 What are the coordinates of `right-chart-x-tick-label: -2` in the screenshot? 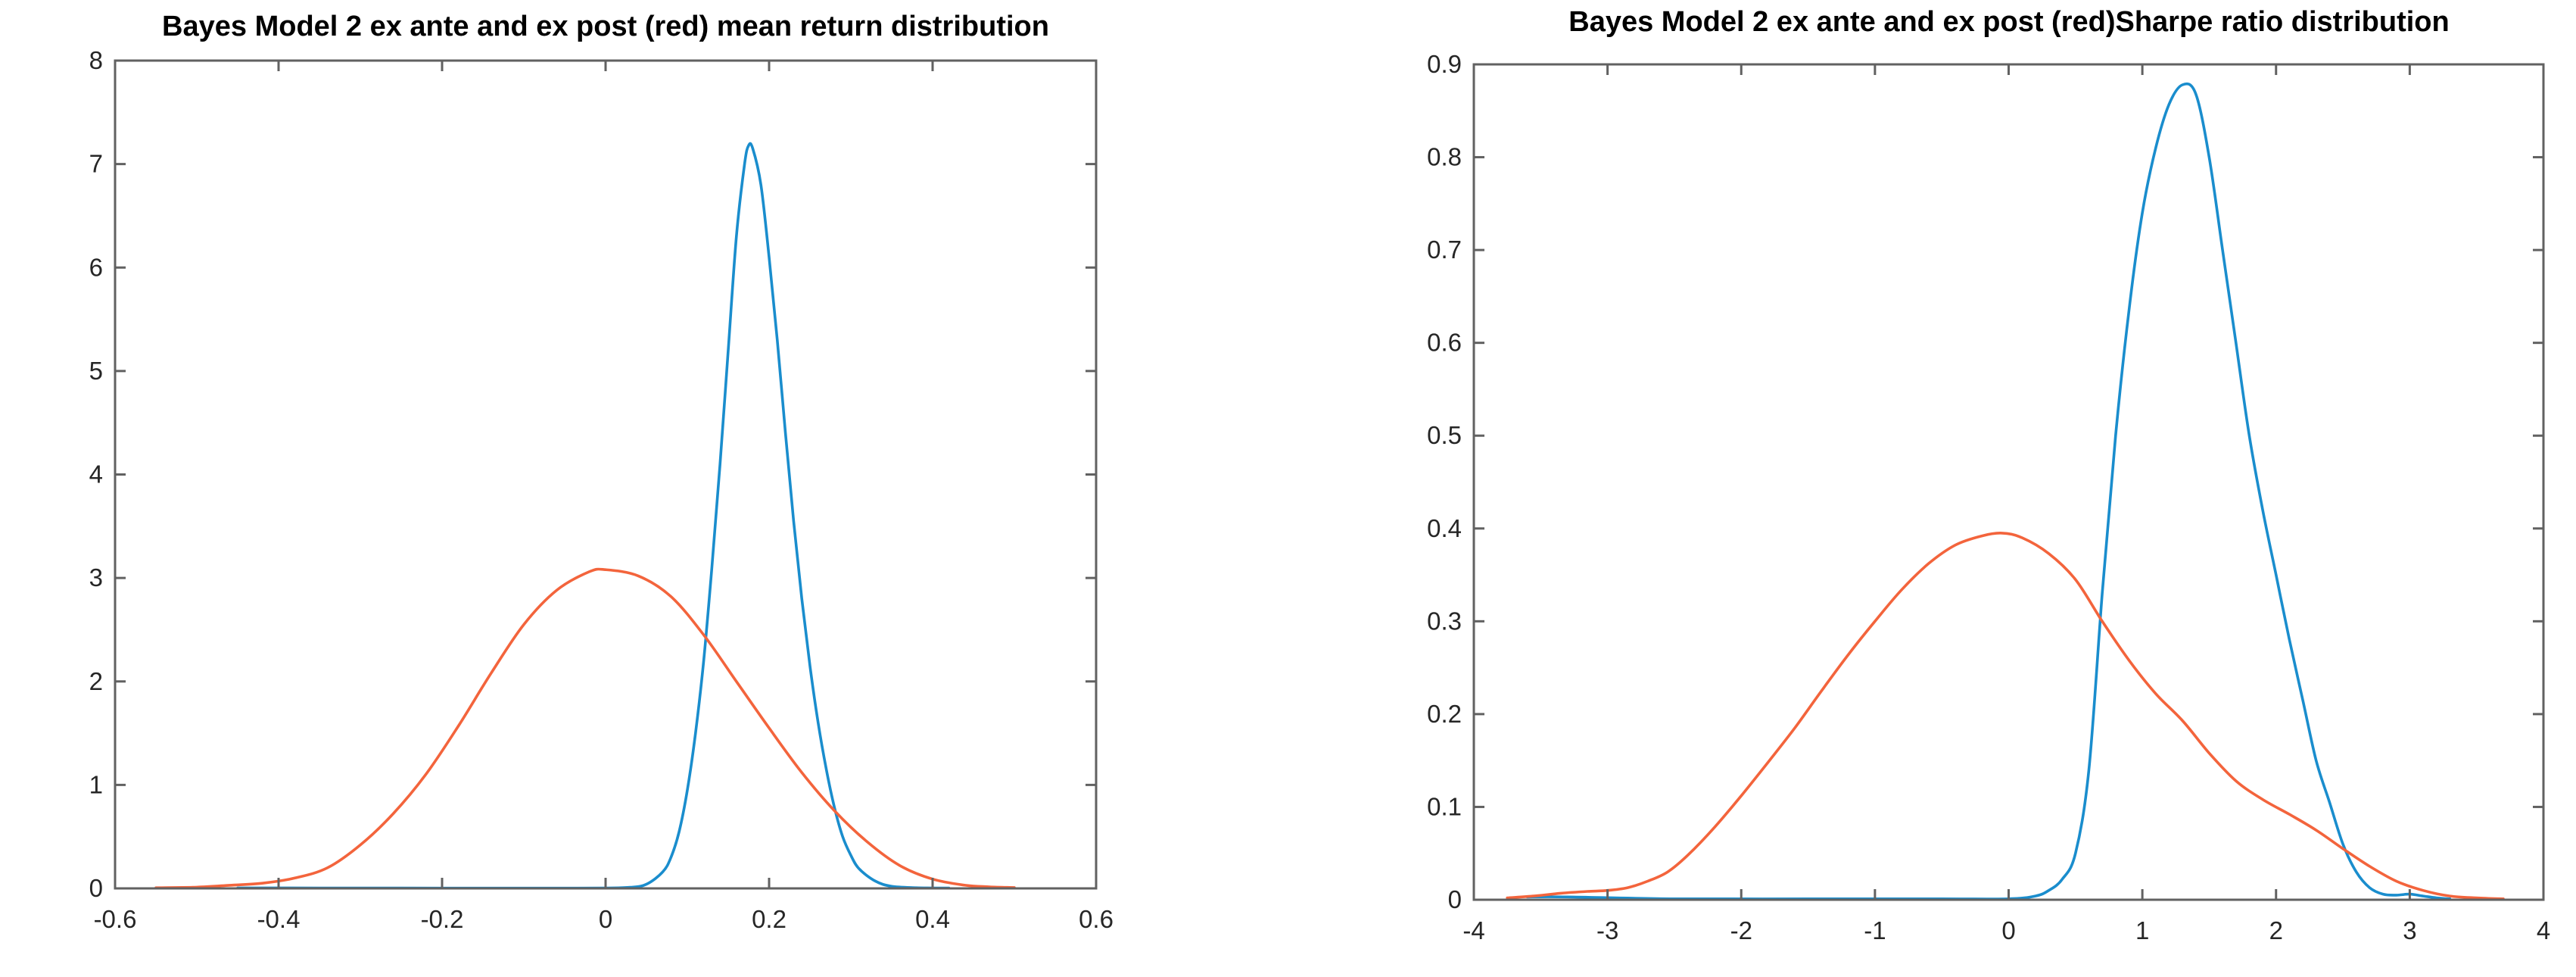 It's located at (1741, 930).